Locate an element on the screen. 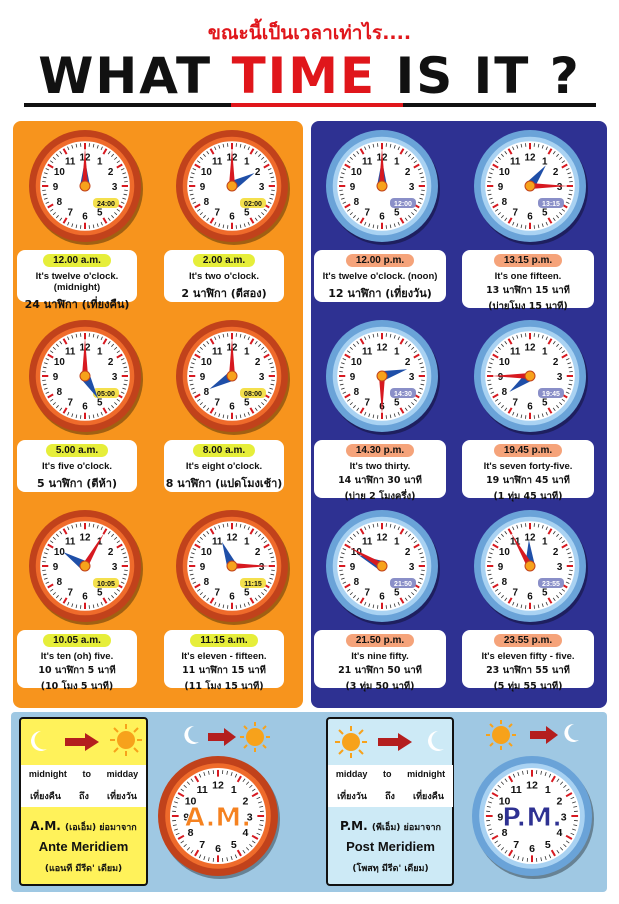 Image resolution: width=619 pixels, height=904 pixels. pm-to: to is located at coordinates (387, 774).